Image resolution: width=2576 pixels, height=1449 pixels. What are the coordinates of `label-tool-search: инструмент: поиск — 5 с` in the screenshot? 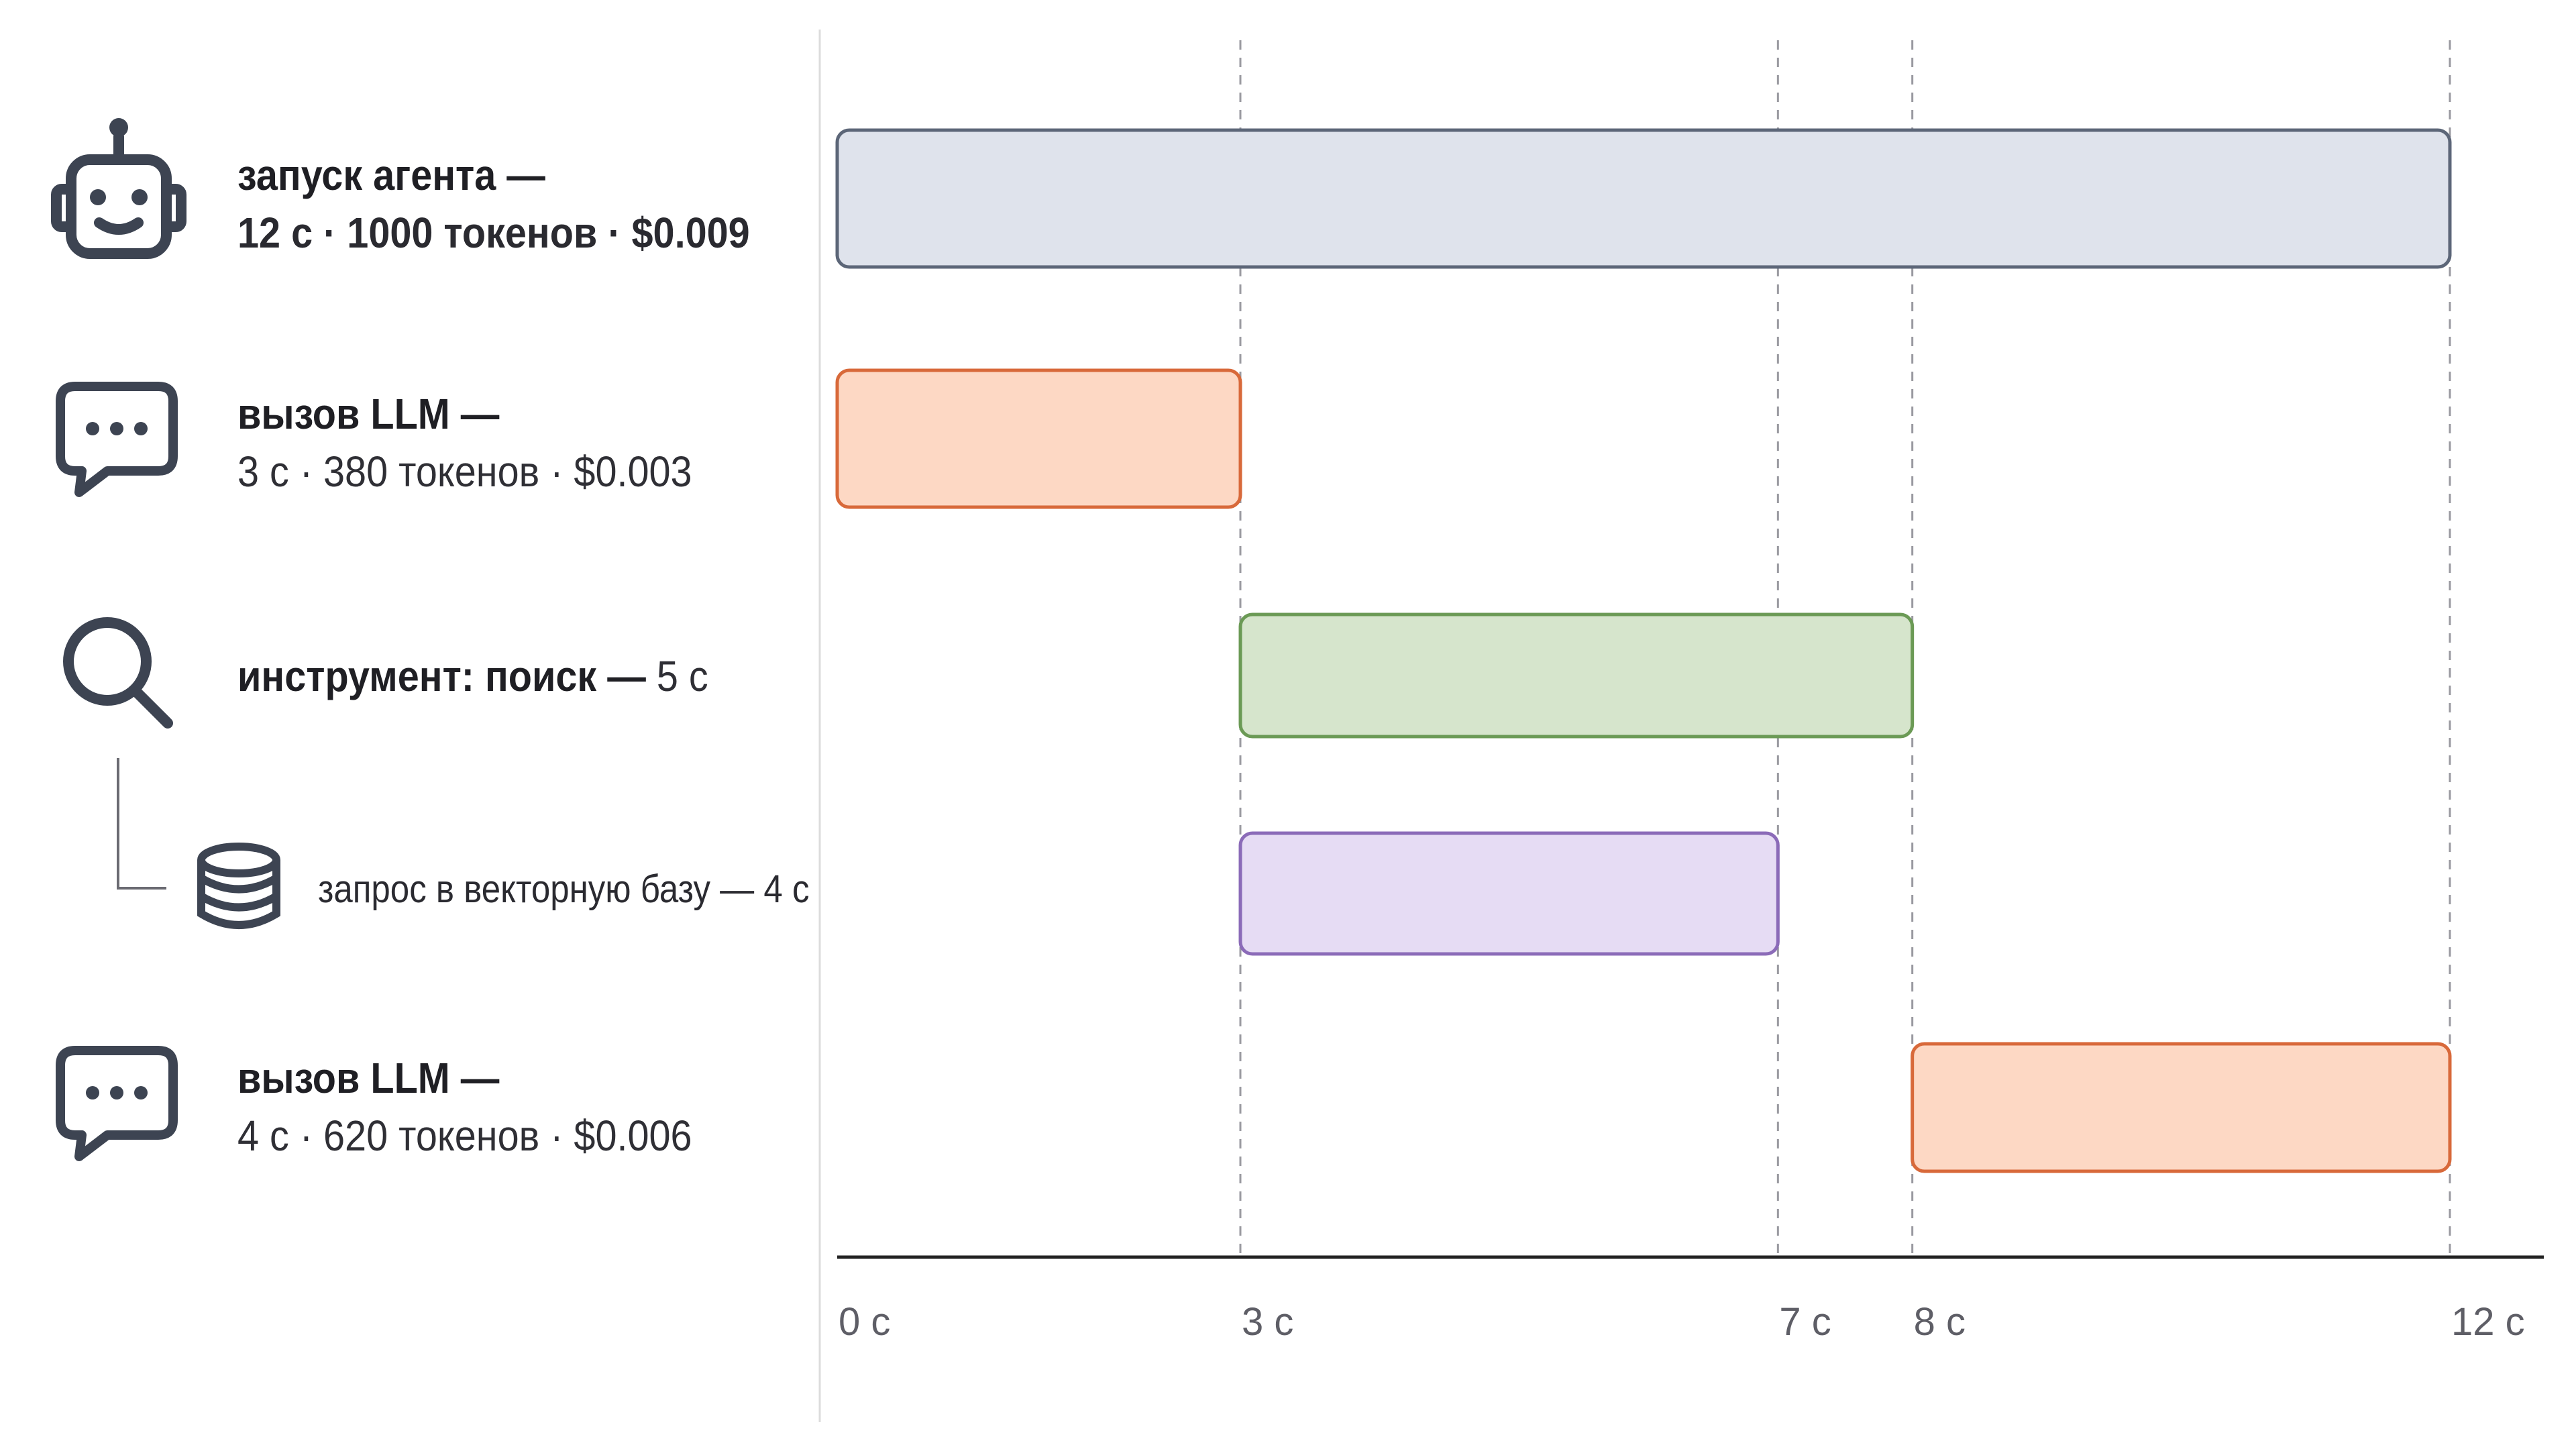 It's located at (472, 676).